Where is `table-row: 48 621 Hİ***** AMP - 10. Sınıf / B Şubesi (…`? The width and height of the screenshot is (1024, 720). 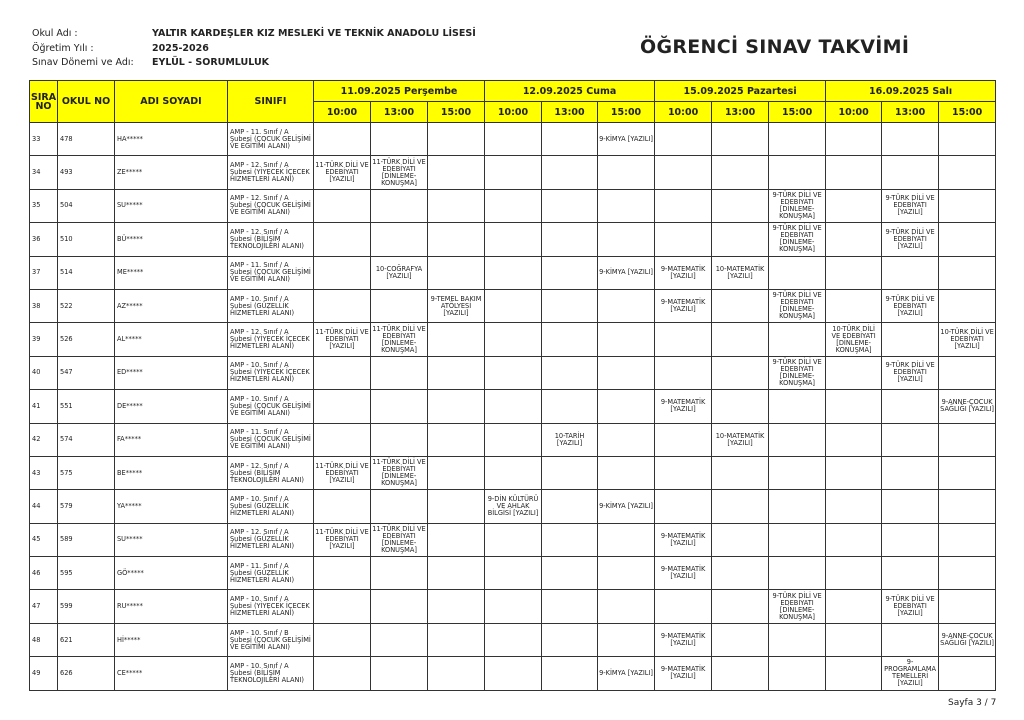 table-row: 48 621 Hİ***** AMP - 10. Sınıf / B Şubesi (… is located at coordinates (513, 640).